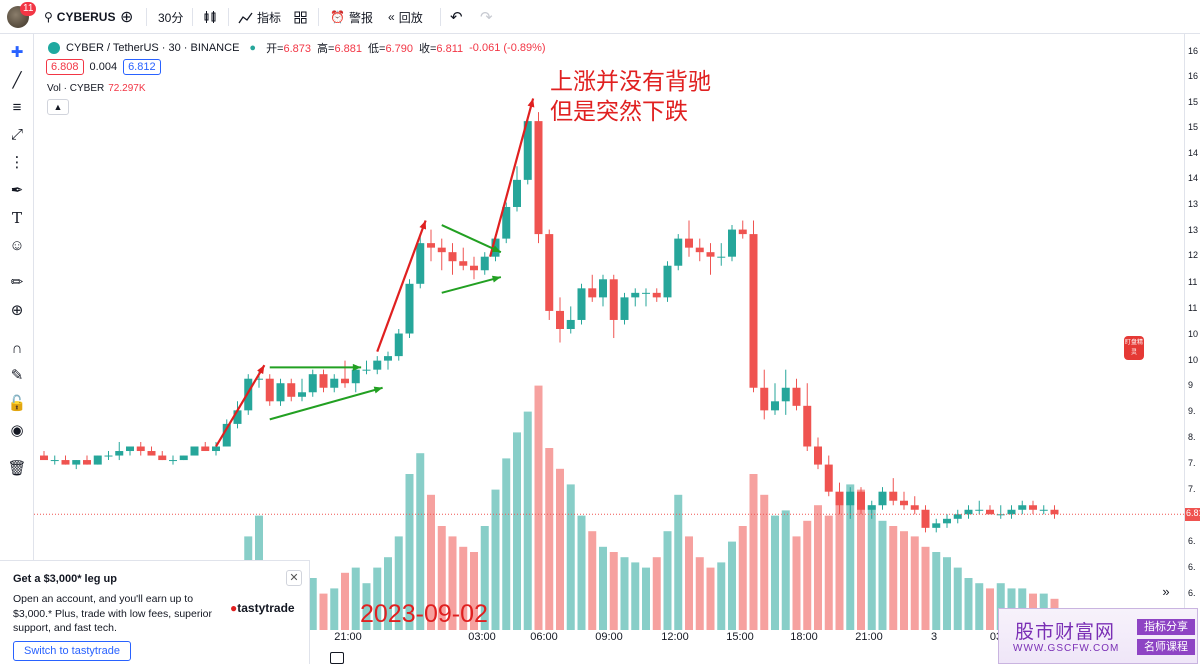  I want to click on zoom-in-icon: ⊕, so click(17, 310).